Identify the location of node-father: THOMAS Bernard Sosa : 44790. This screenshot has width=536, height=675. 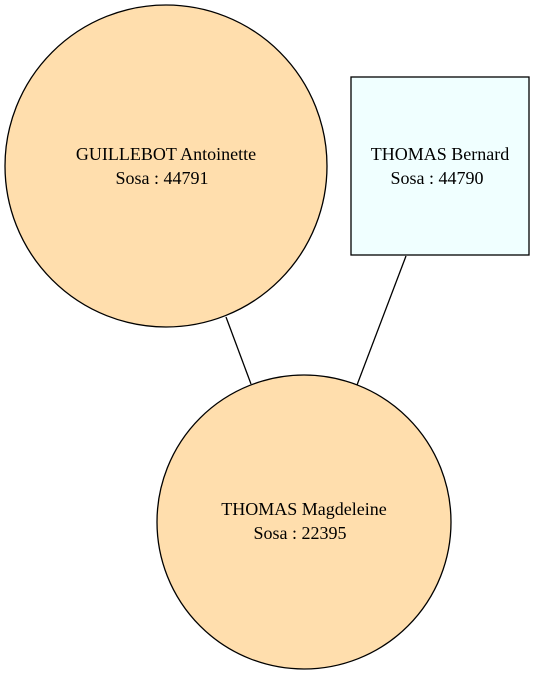
(440, 166).